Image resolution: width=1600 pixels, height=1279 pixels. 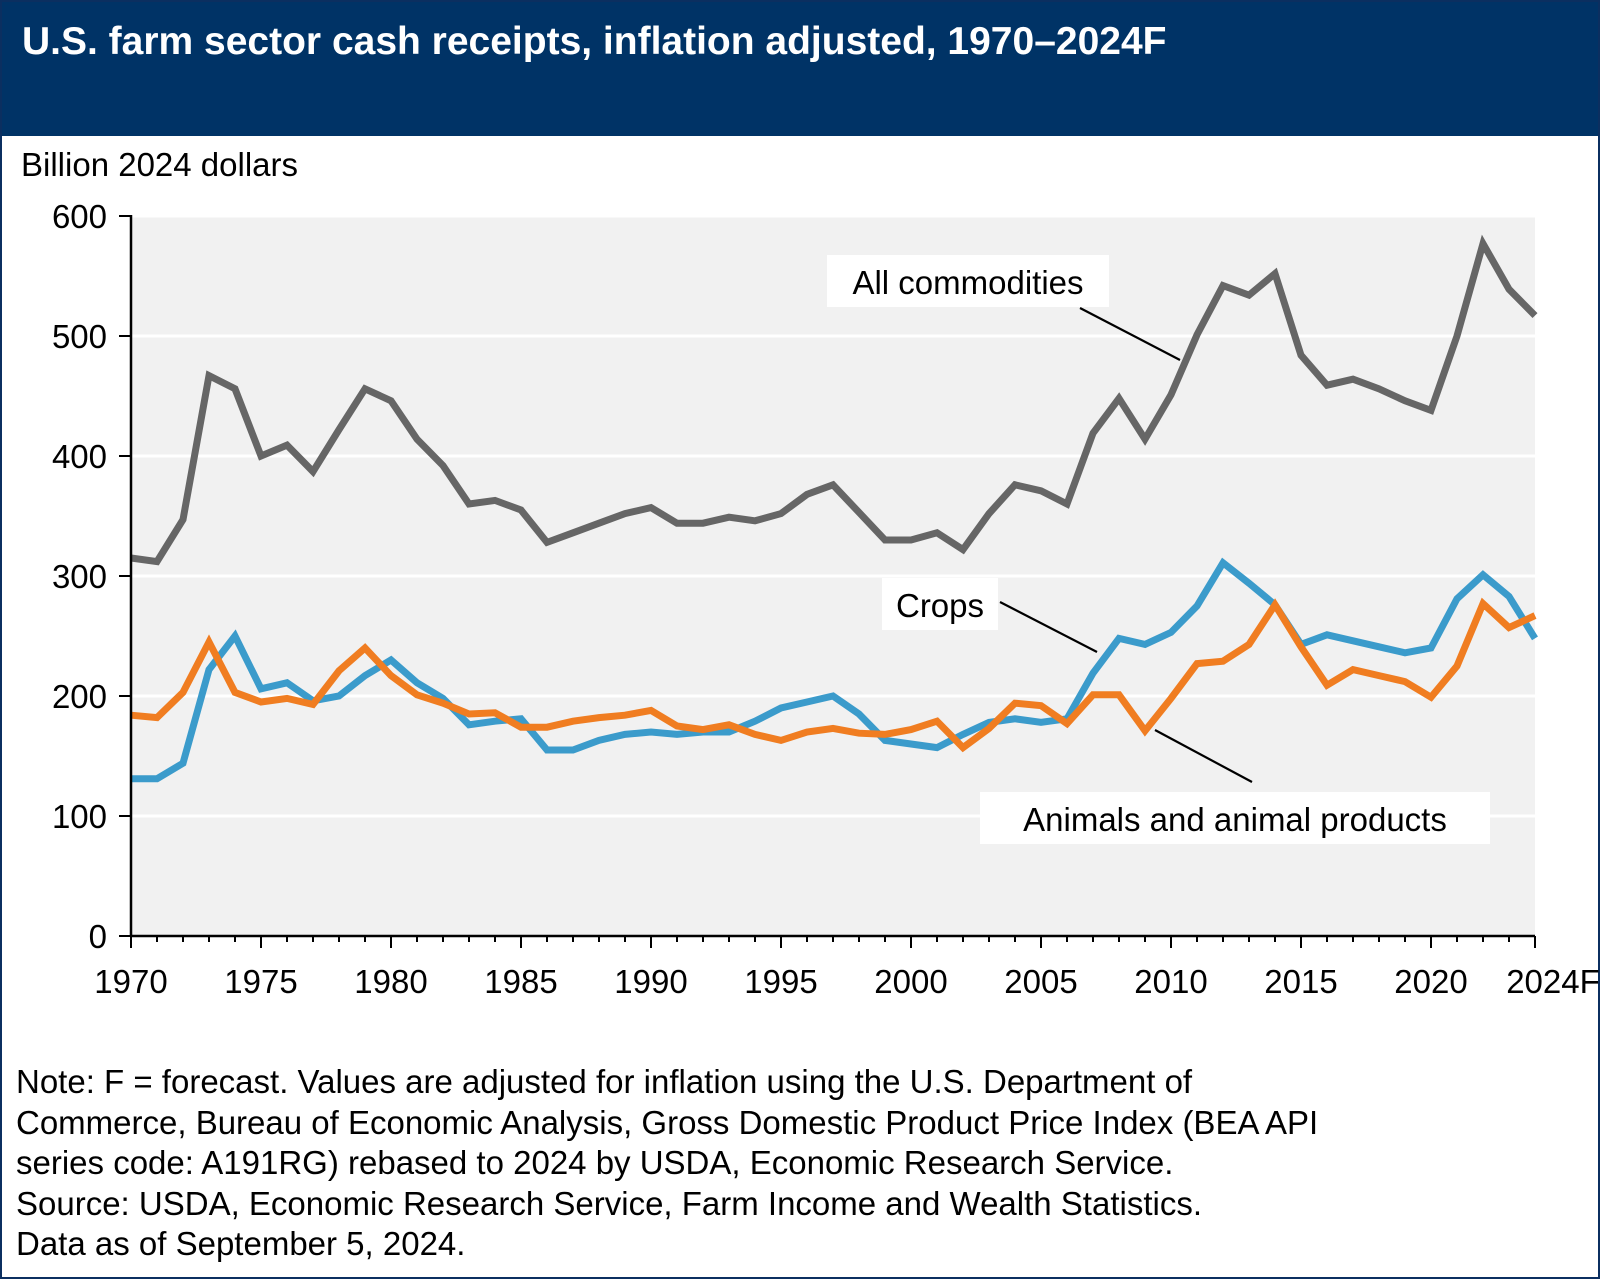 What do you see at coordinates (79, 816) in the screenshot?
I see `y-tick-label: 100` at bounding box center [79, 816].